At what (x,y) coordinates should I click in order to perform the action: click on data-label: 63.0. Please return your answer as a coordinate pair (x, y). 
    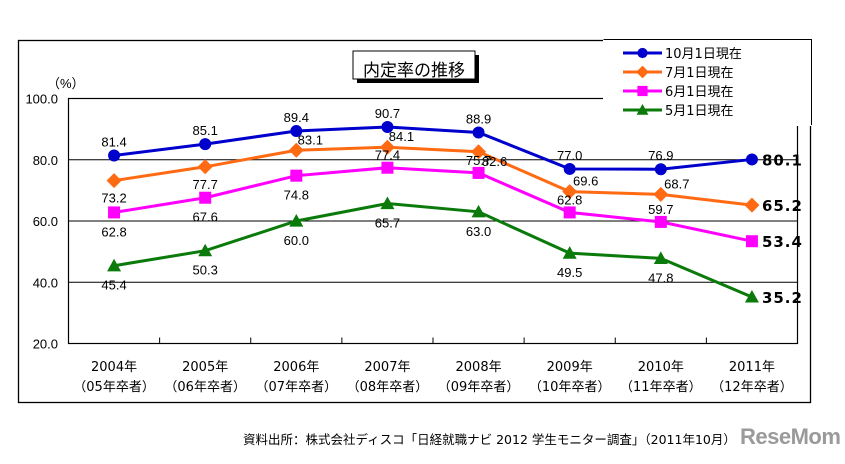
    Looking at the image, I should click on (478, 231).